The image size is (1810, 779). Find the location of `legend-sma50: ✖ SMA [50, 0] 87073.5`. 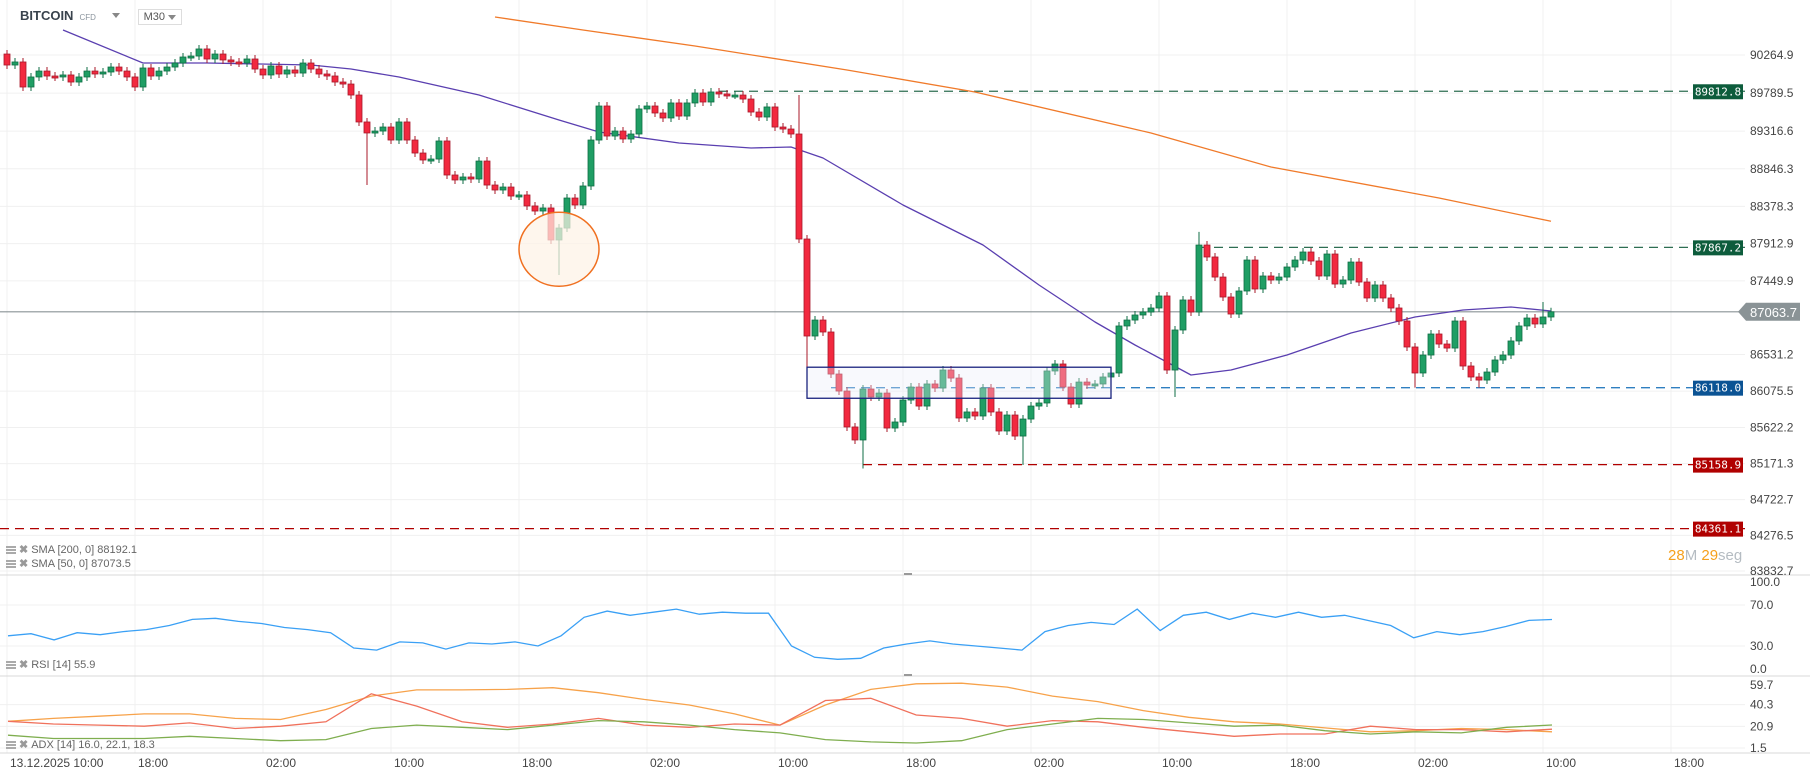

legend-sma50: ✖ SMA [50, 0] 87073.5 is located at coordinates (68, 563).